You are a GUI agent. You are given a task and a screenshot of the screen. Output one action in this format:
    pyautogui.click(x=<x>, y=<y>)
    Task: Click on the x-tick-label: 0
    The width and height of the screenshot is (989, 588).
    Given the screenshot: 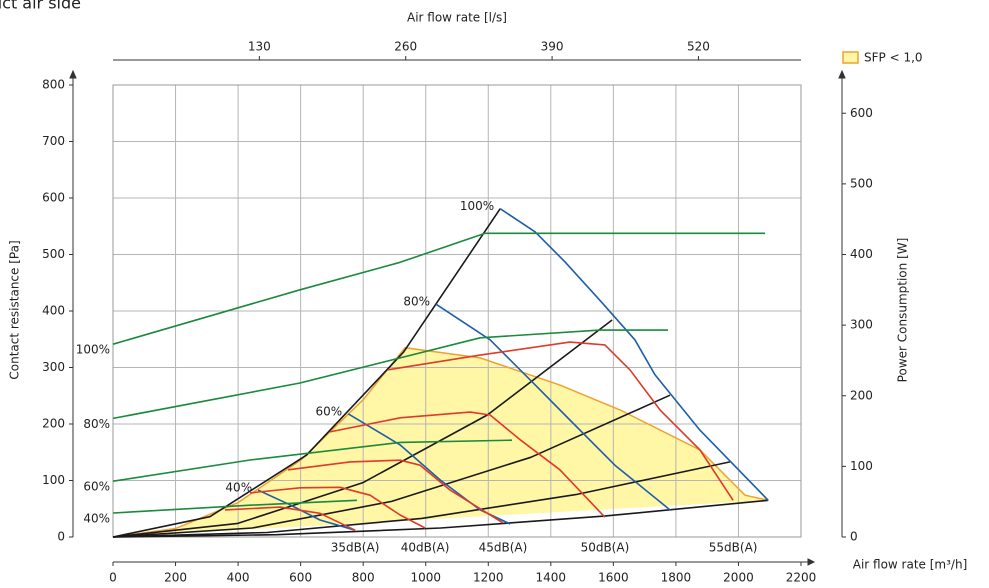 What is the action you would take?
    pyautogui.click(x=113, y=578)
    